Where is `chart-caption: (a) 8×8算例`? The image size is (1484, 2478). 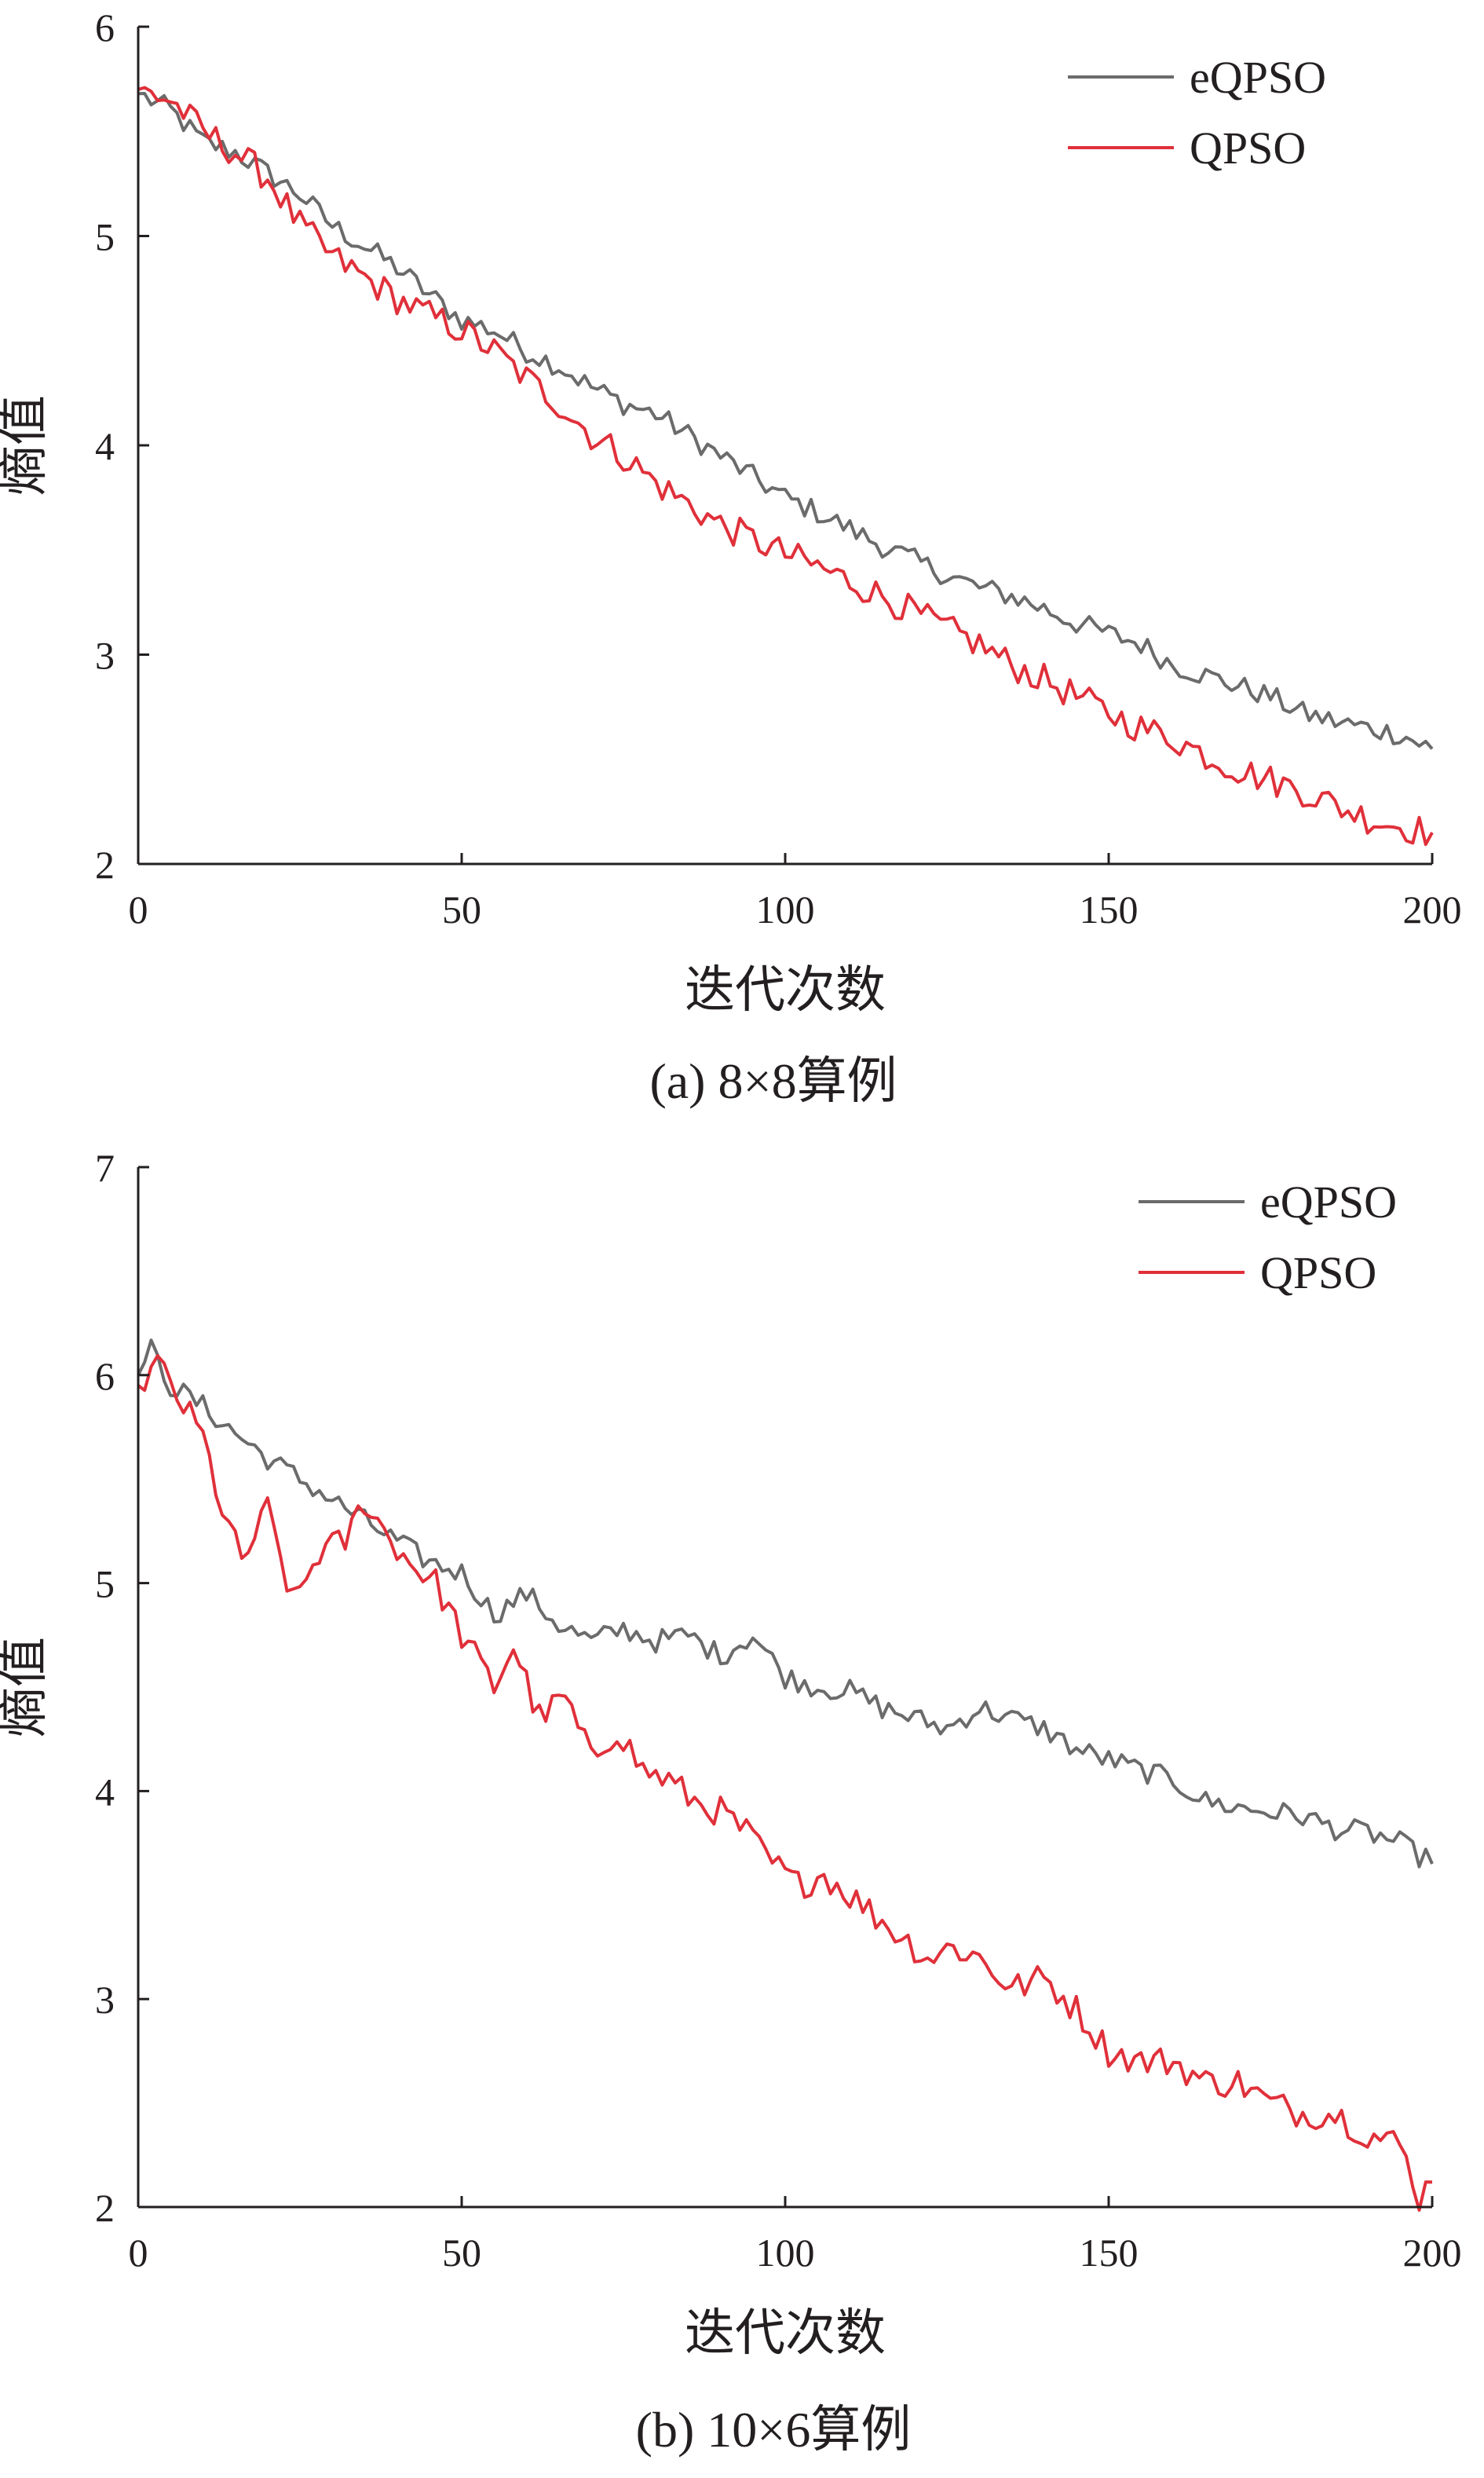
chart-caption: (a) 8×8算例 is located at coordinates (773, 1081).